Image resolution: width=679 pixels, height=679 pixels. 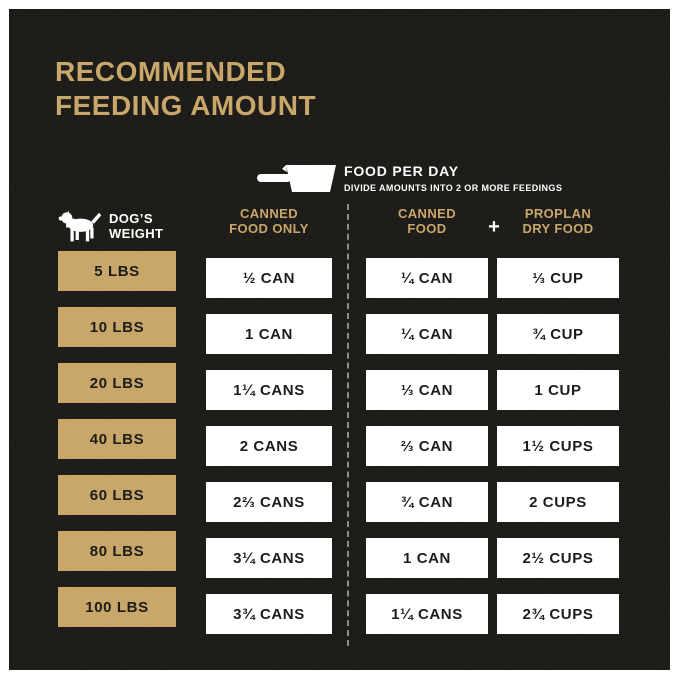 I want to click on amount-cell: ½ CAN, so click(x=269, y=278).